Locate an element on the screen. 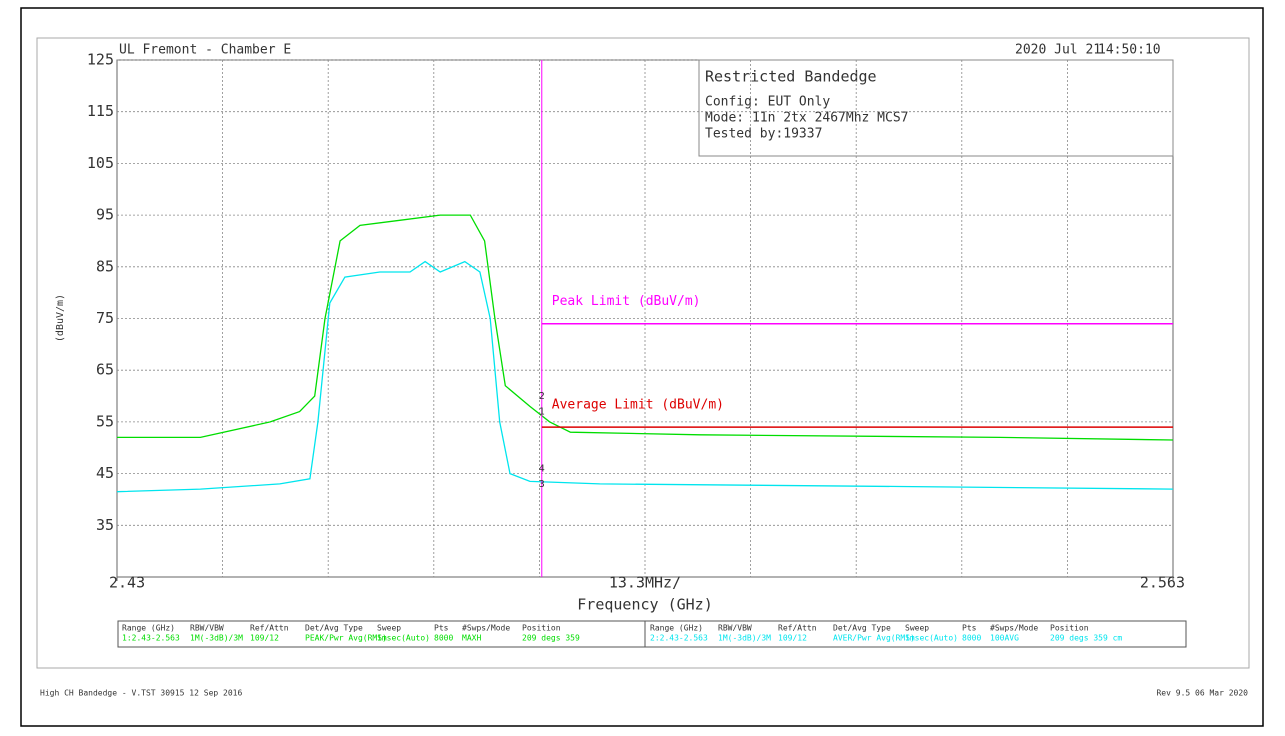 The width and height of the screenshot is (1285, 736). y-tick-label: 95 is located at coordinates (105, 215).